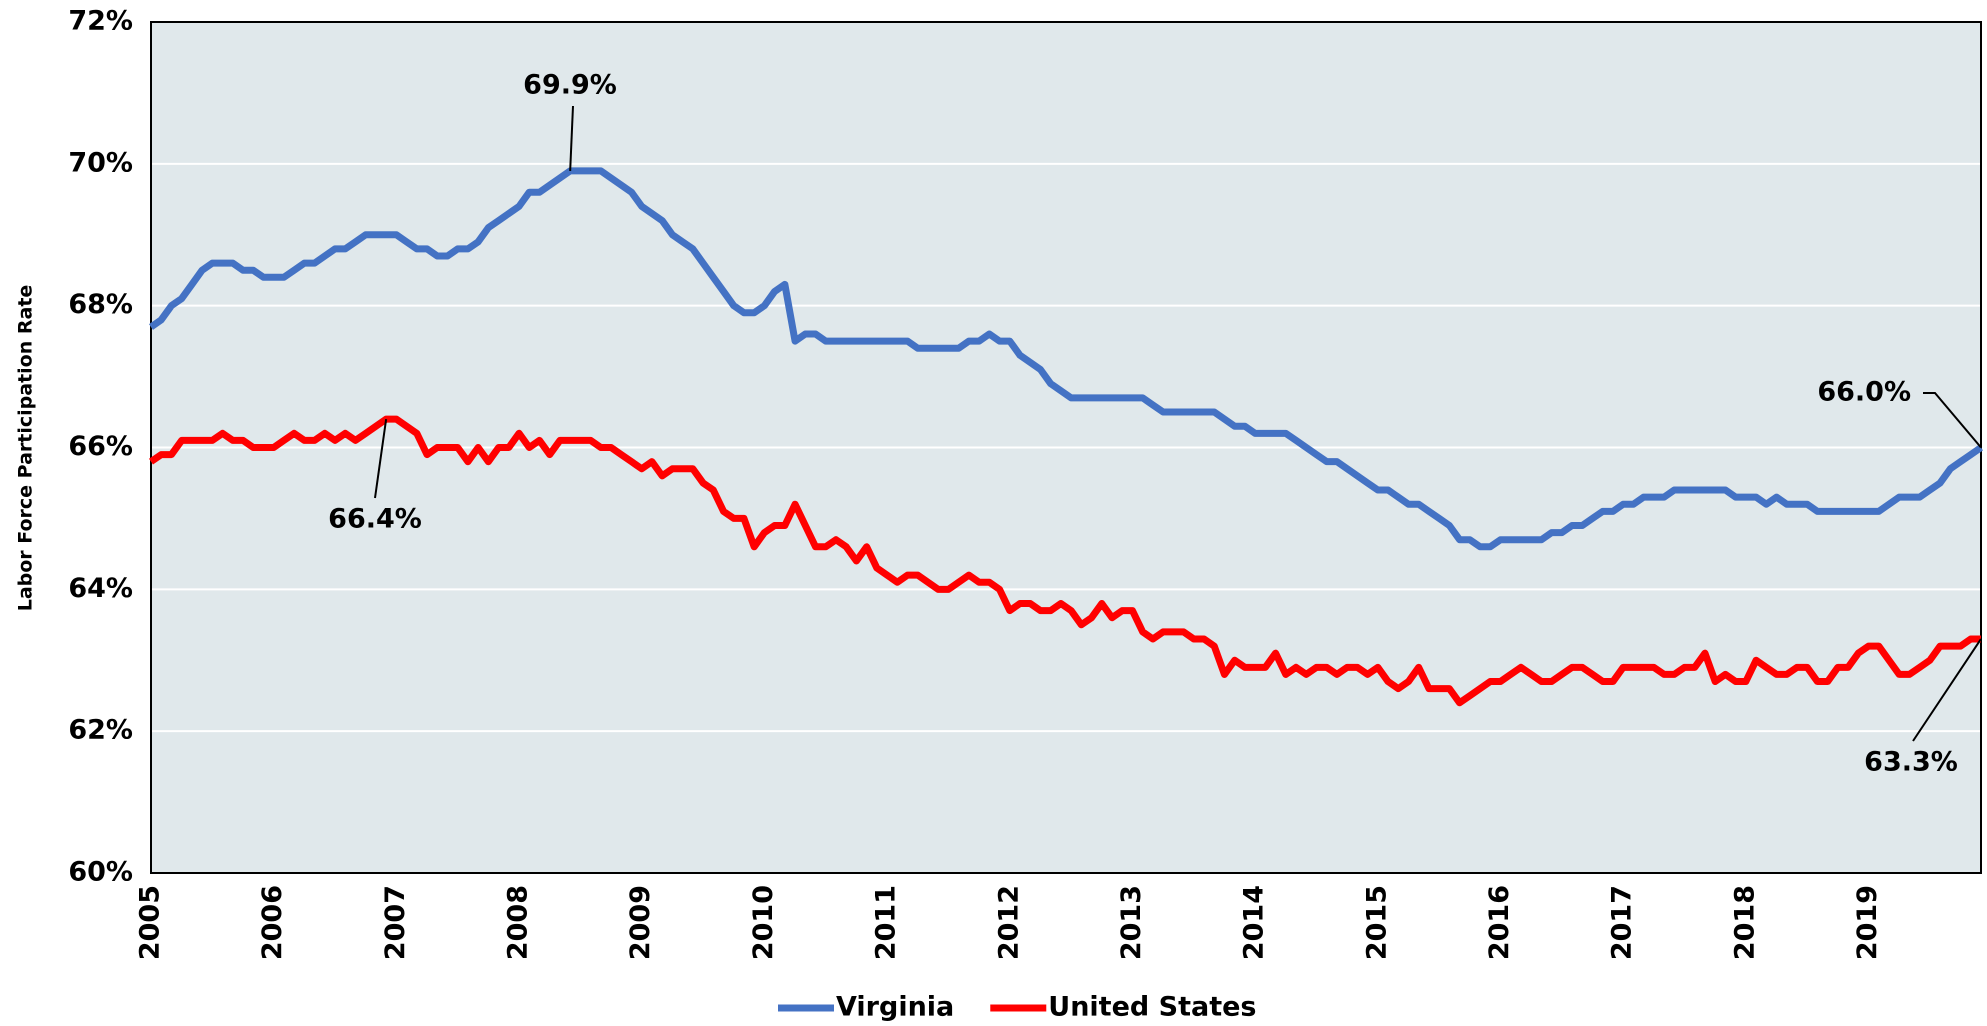  I want to click on x-tick-label: 2012, so click(1008, 922).